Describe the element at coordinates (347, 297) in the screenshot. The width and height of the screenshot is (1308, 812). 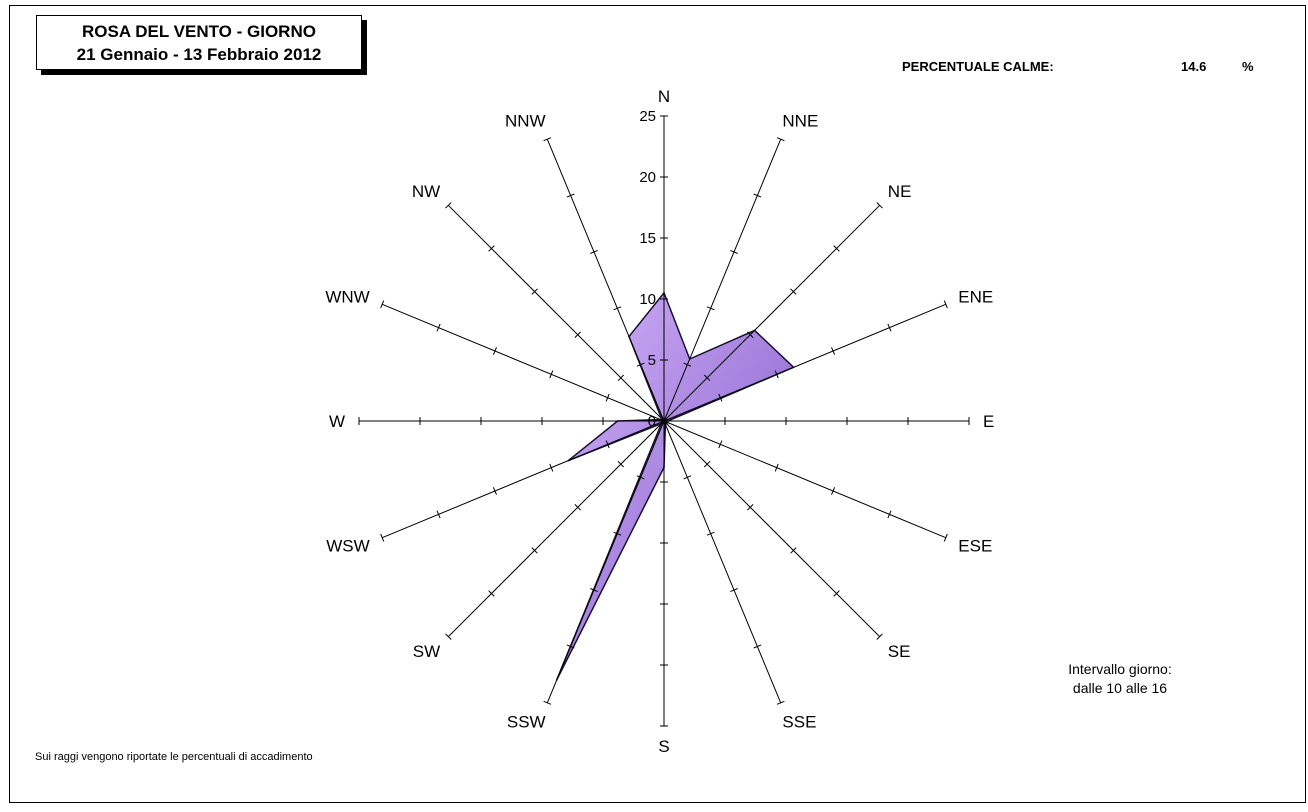
I see `direction-label-wnw: WNW` at that location.